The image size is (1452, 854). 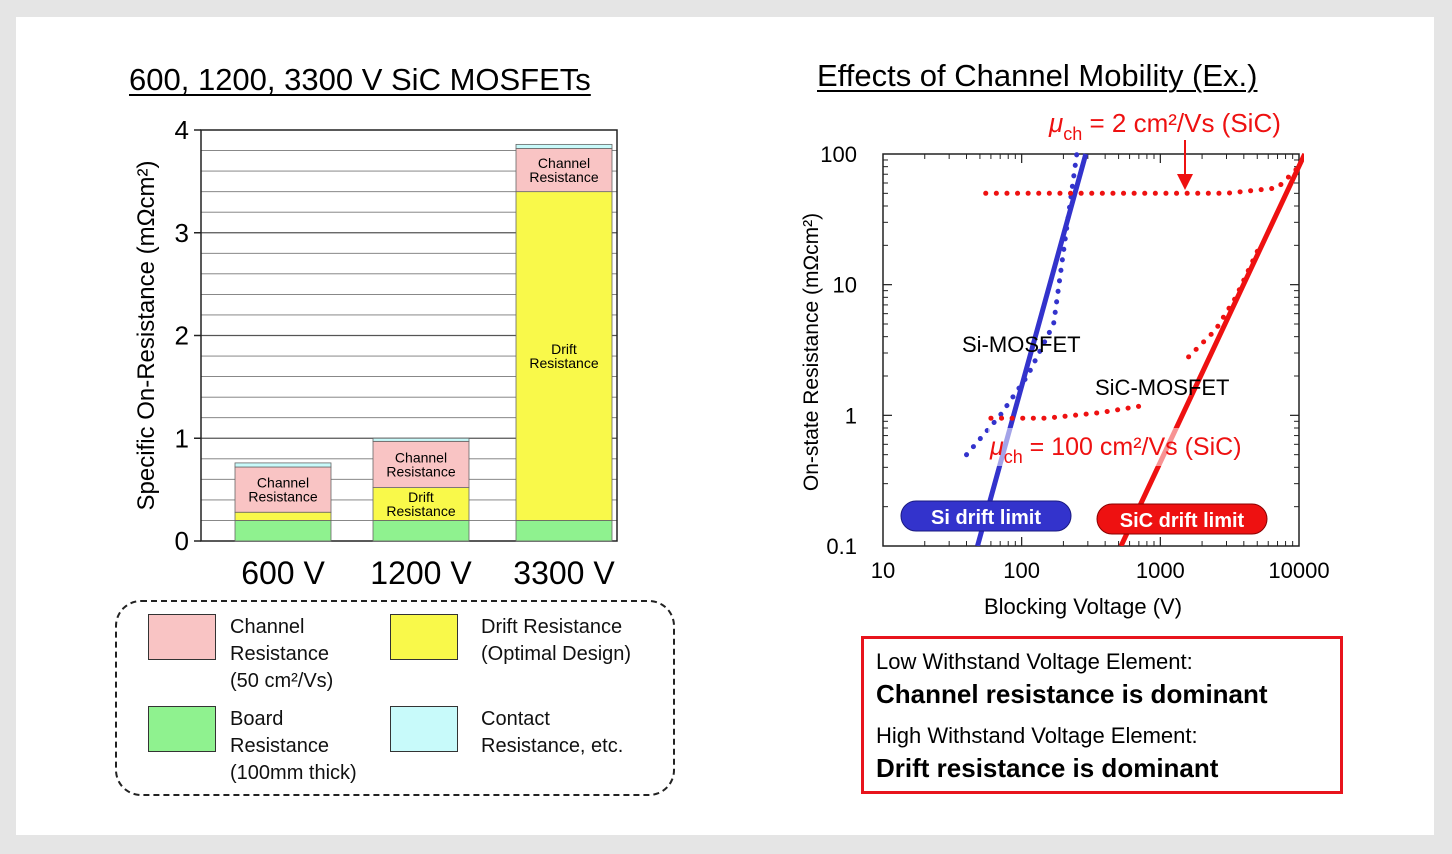 I want to click on series-line-sic_mu2, so click(x=1142, y=180).